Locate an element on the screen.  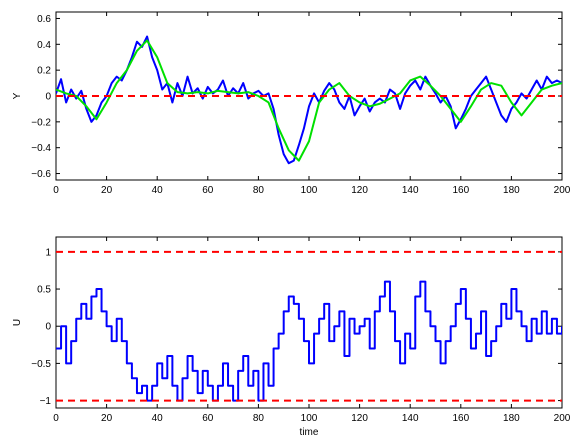
y-tick-label: −0.5 is located at coordinates (41, 364).